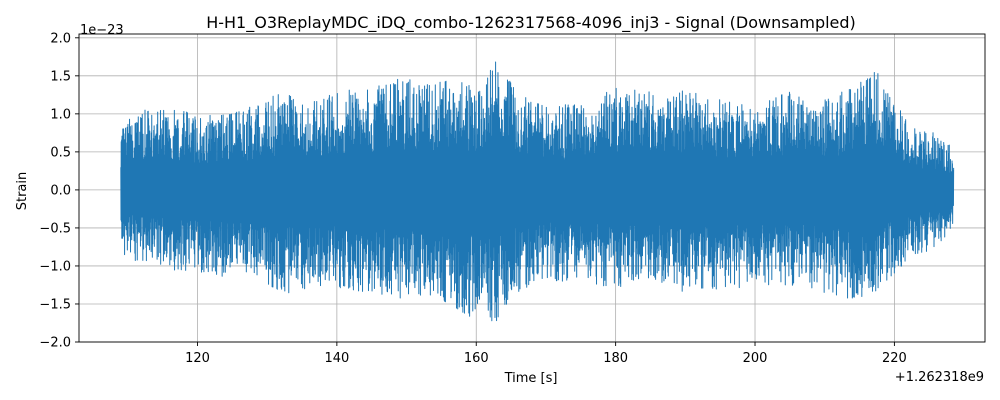 The height and width of the screenshot is (400, 1000). Describe the element at coordinates (546, 354) in the screenshot. I see `x-axis-ticks: 120 140 160 180 200 220` at that location.